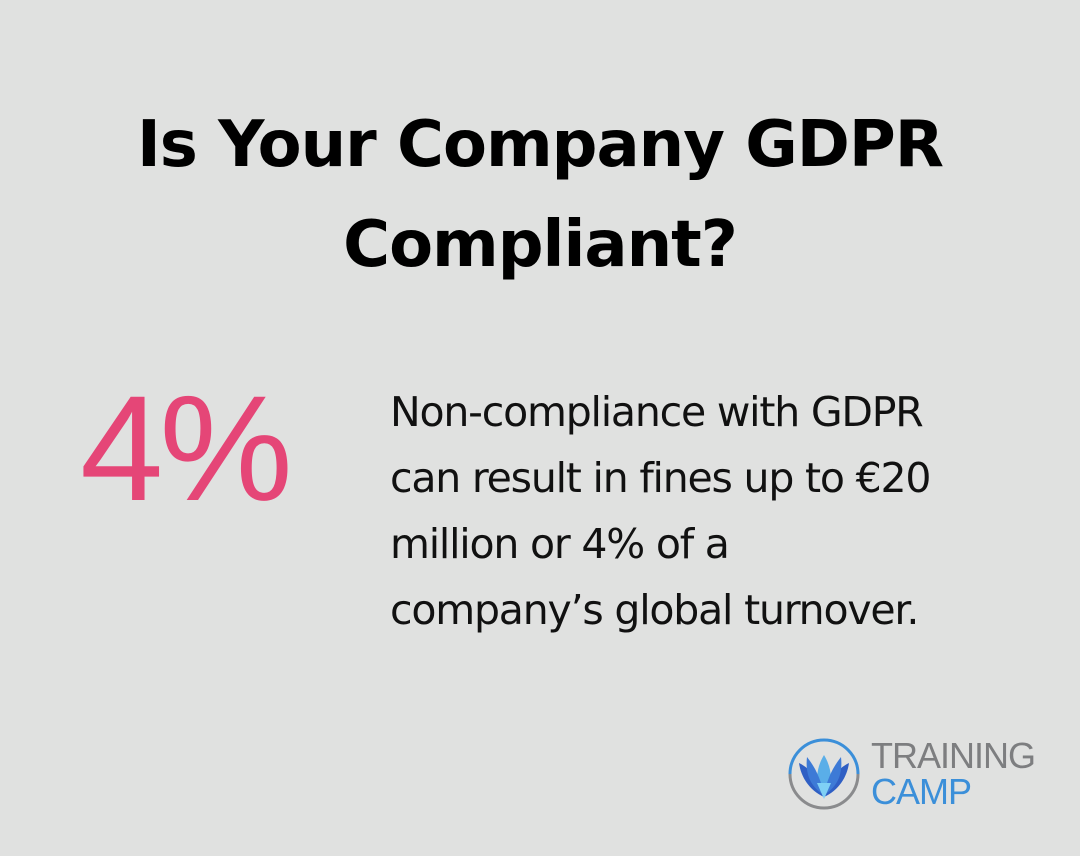 This screenshot has height=856, width=1080. Describe the element at coordinates (921, 791) in the screenshot. I see `logo-text-camp: CAMP` at that location.